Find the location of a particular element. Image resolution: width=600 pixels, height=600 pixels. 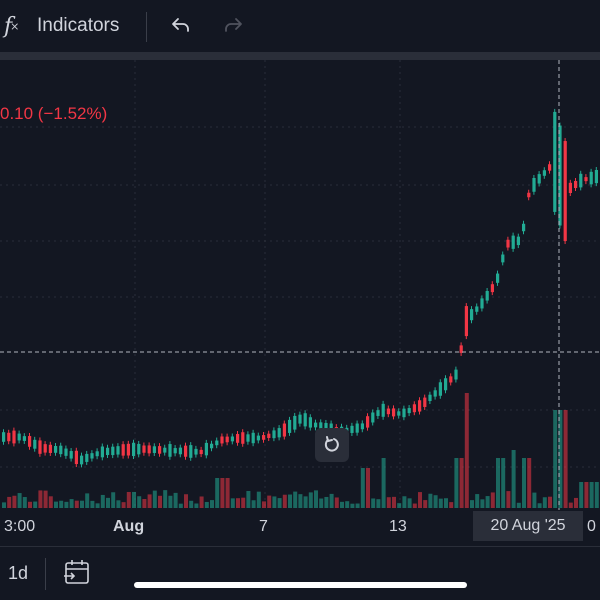

top-toolbar is located at coordinates (300, 26).